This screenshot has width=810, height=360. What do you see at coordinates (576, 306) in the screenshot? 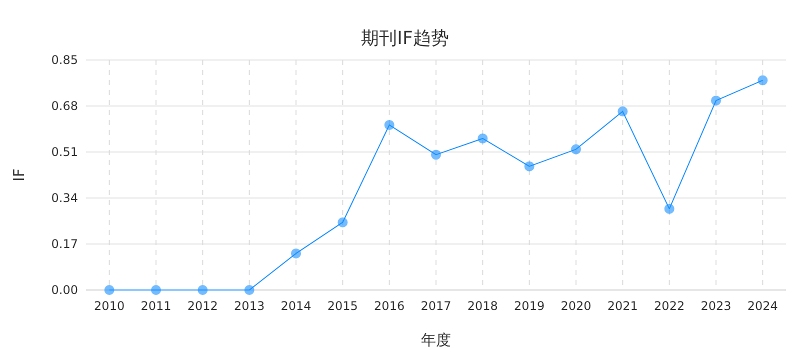
I see `xtick: 2020` at bounding box center [576, 306].